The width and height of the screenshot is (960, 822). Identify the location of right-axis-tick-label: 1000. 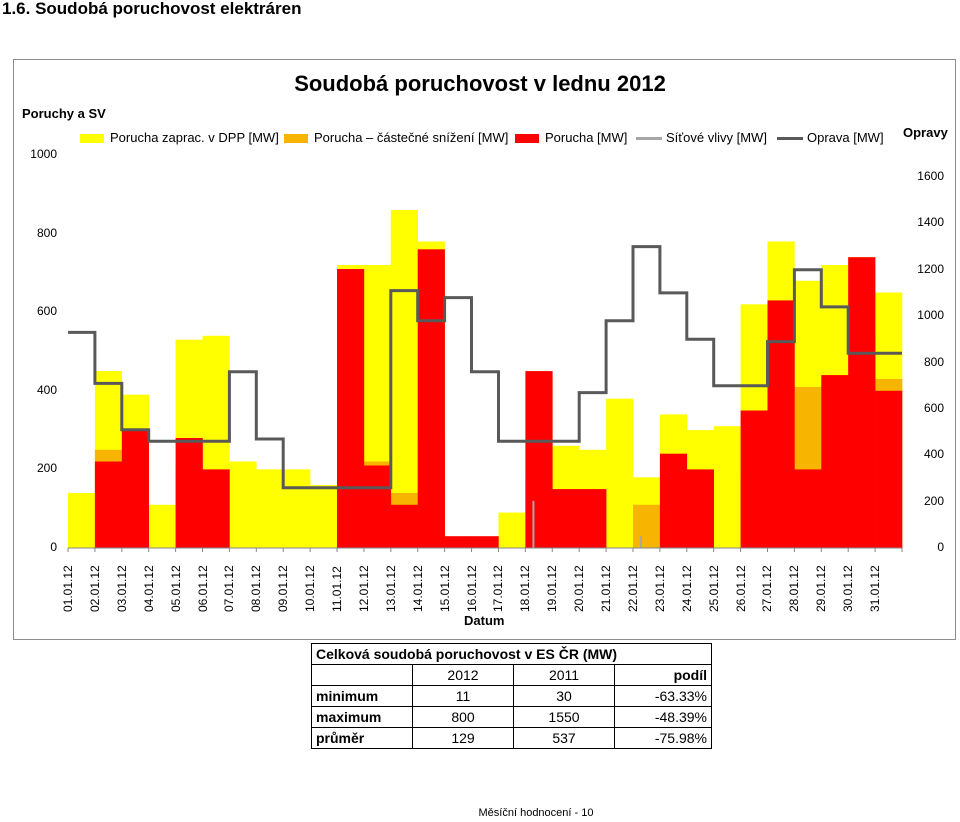
(930, 315).